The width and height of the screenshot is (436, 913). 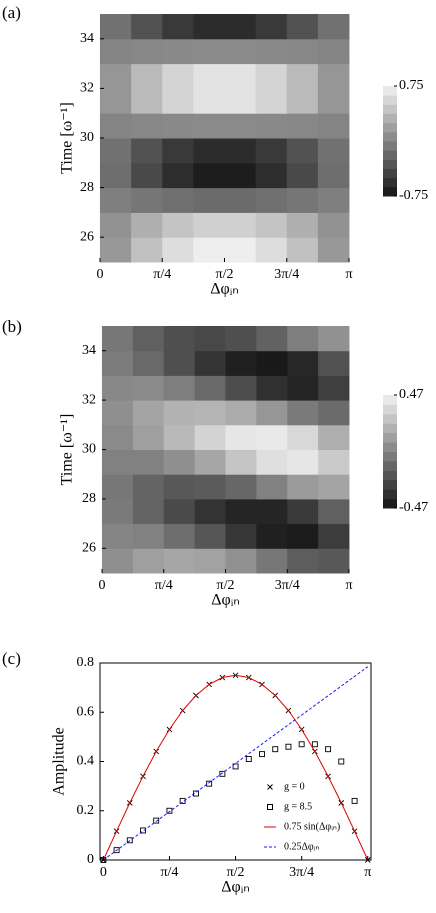 What do you see at coordinates (291, 846) in the screenshot?
I see `legend-entry: 0.25Δφᵢₙ` at bounding box center [291, 846].